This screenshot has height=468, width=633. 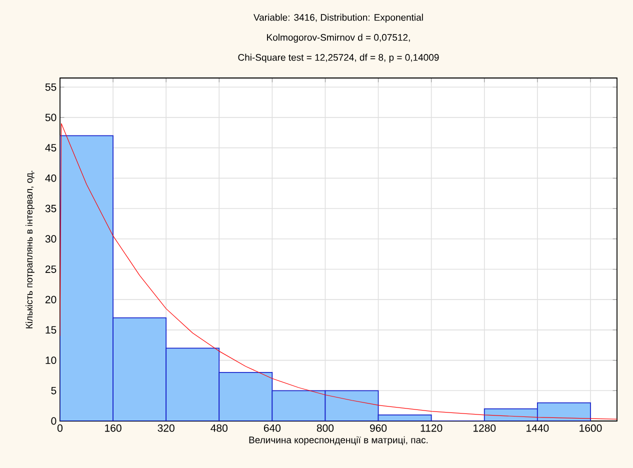 I want to click on x-tick-label: 640, so click(x=272, y=428).